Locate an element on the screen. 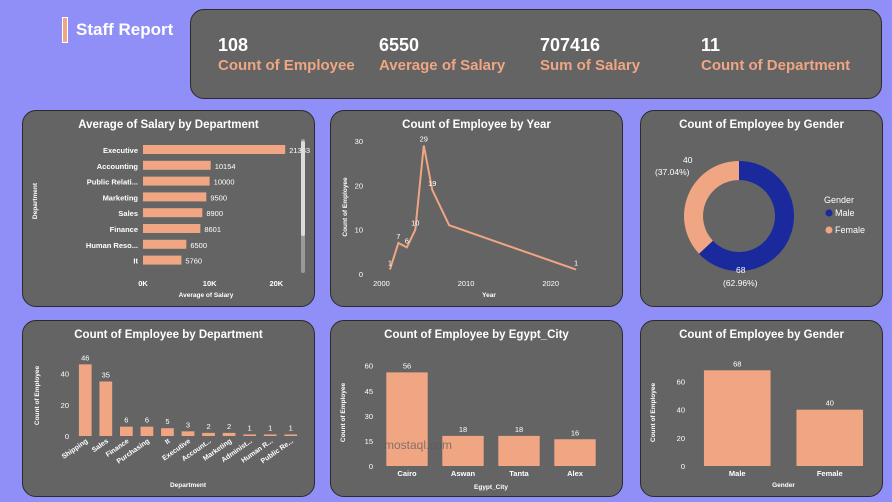 The image size is (892, 502). chart-title: Count of Employee by Year is located at coordinates (476, 125).